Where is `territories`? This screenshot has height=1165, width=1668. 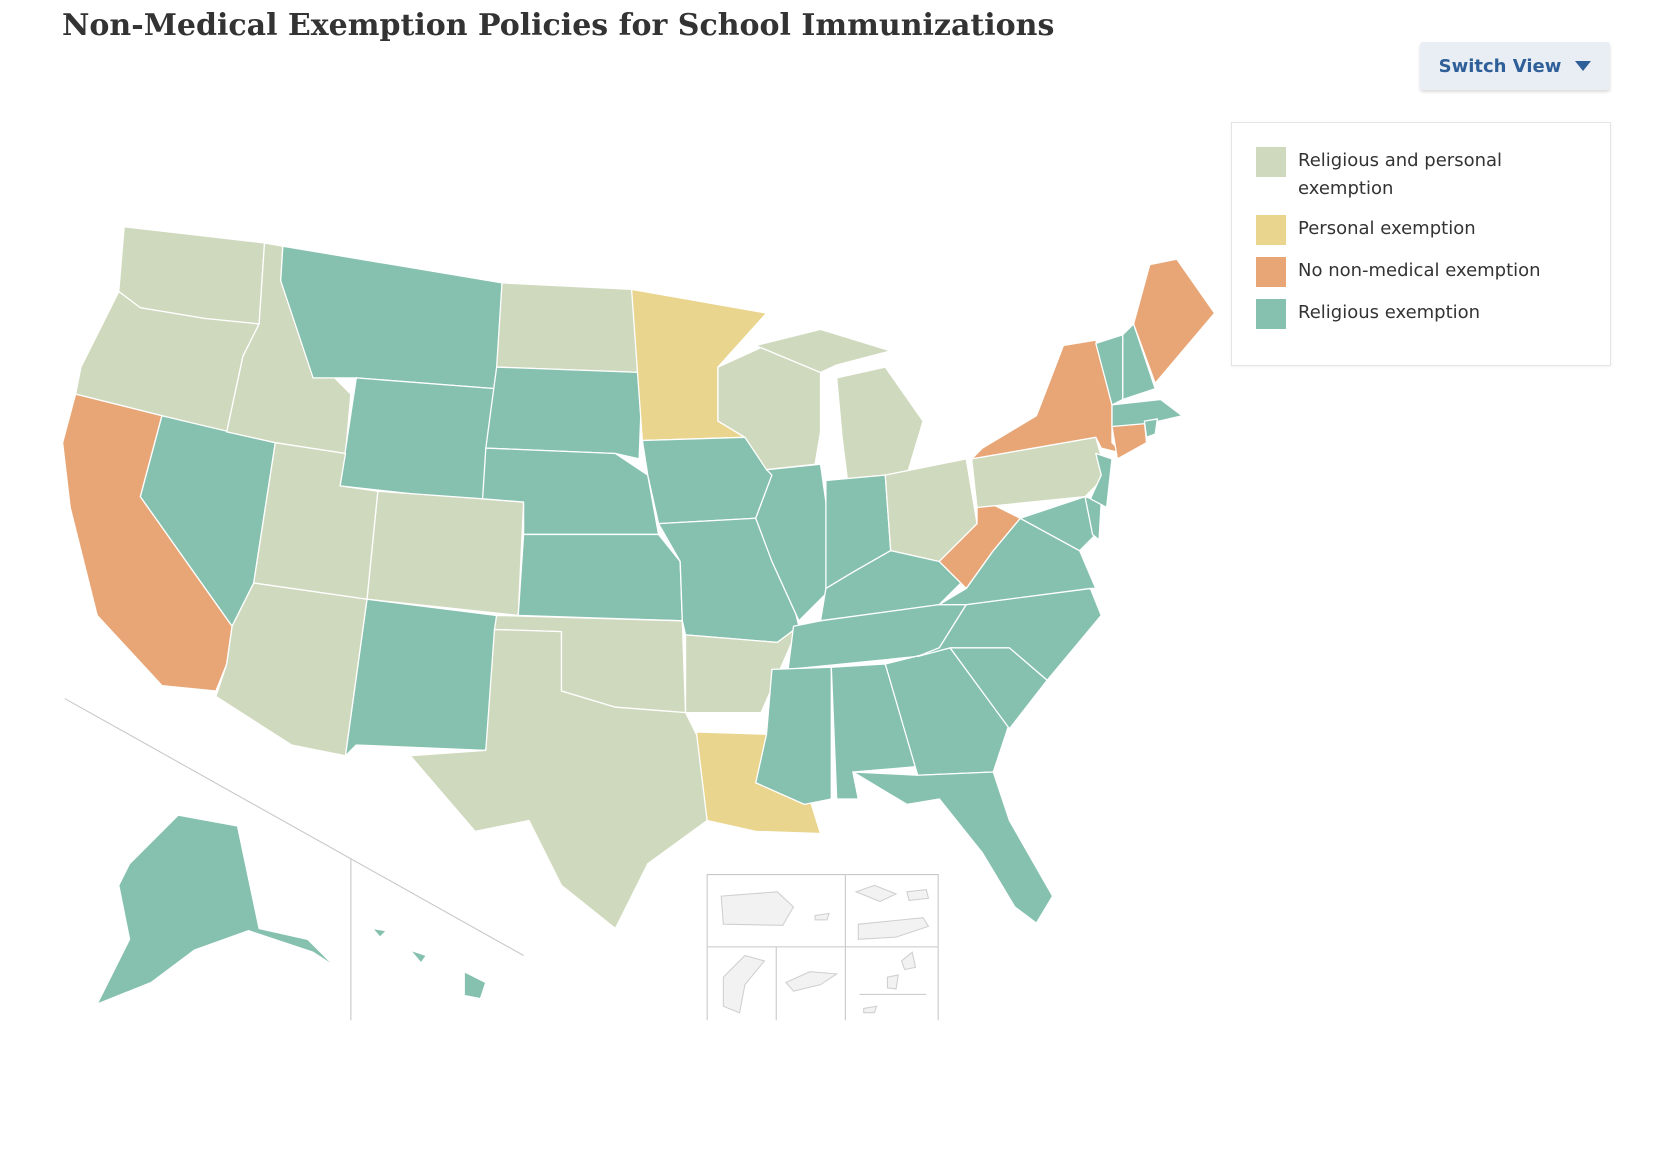
territories is located at coordinates (822, 947).